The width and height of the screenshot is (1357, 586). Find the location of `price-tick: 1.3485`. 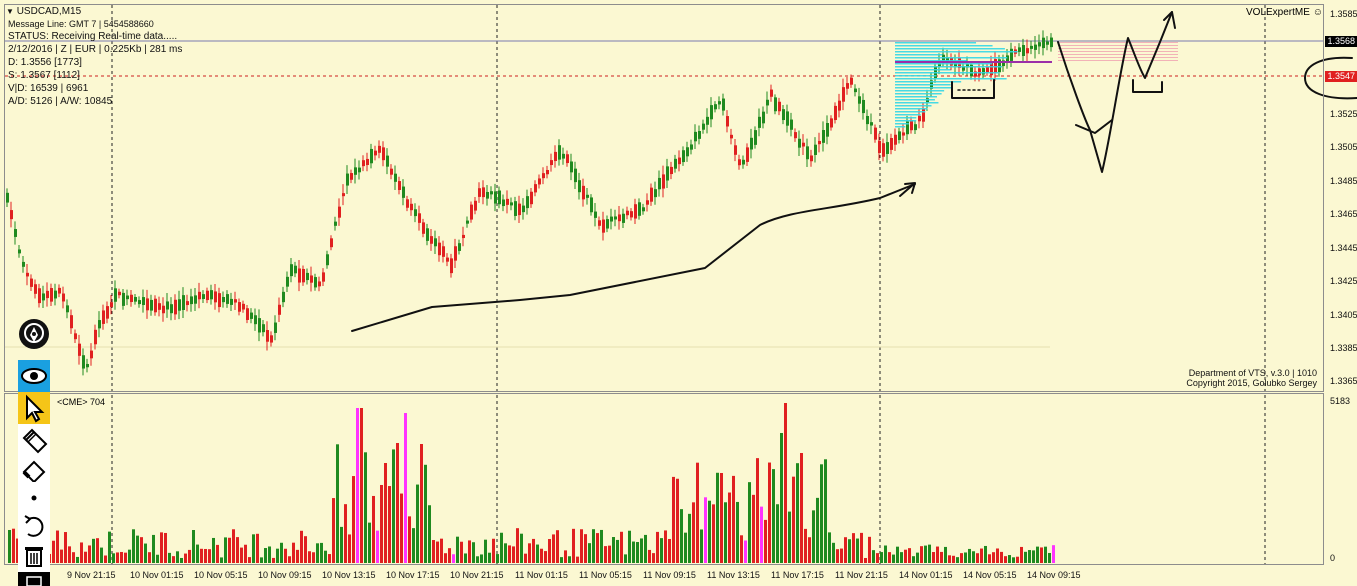

price-tick: 1.3485 is located at coordinates (1343, 181).